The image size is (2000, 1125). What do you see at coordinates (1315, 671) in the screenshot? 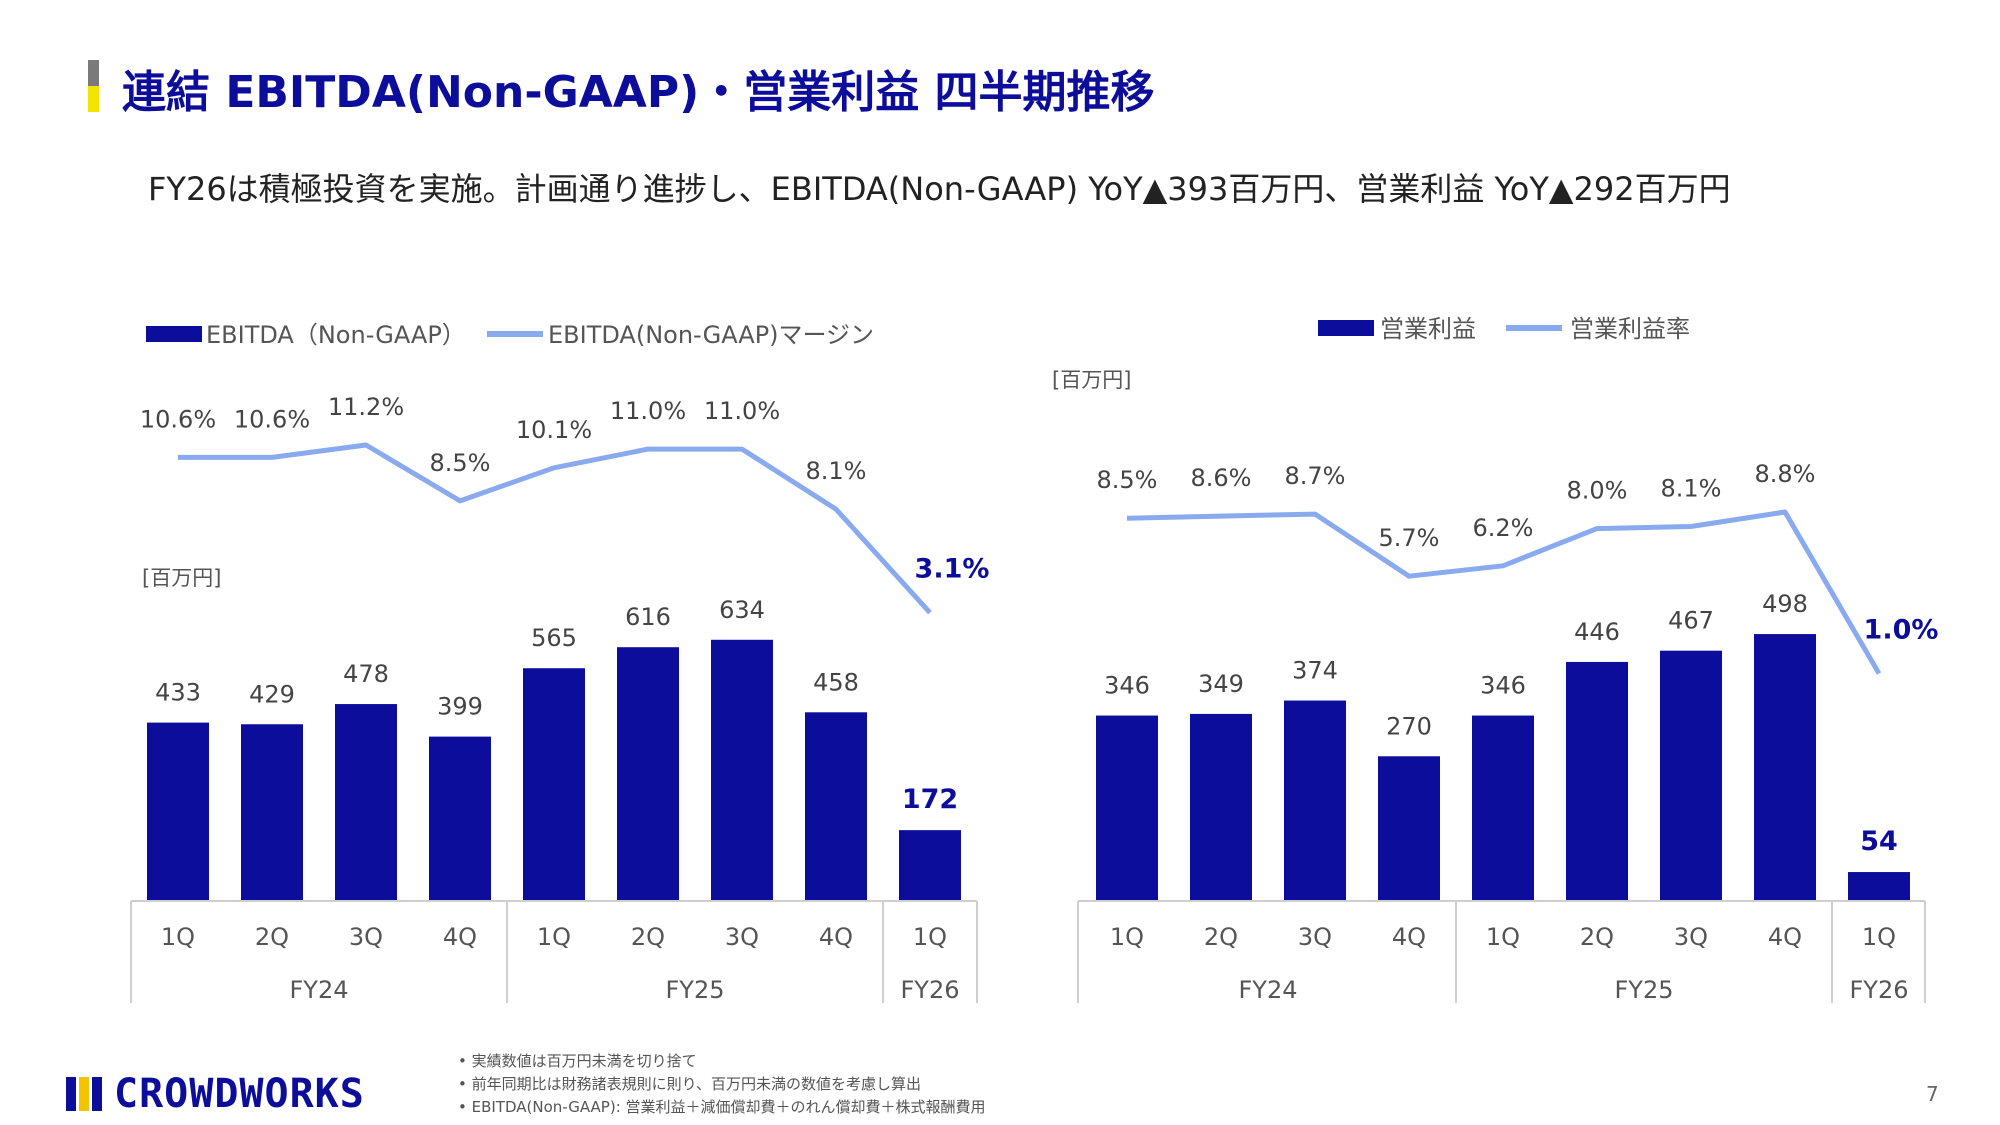
I see `bar-value-label: 374` at bounding box center [1315, 671].